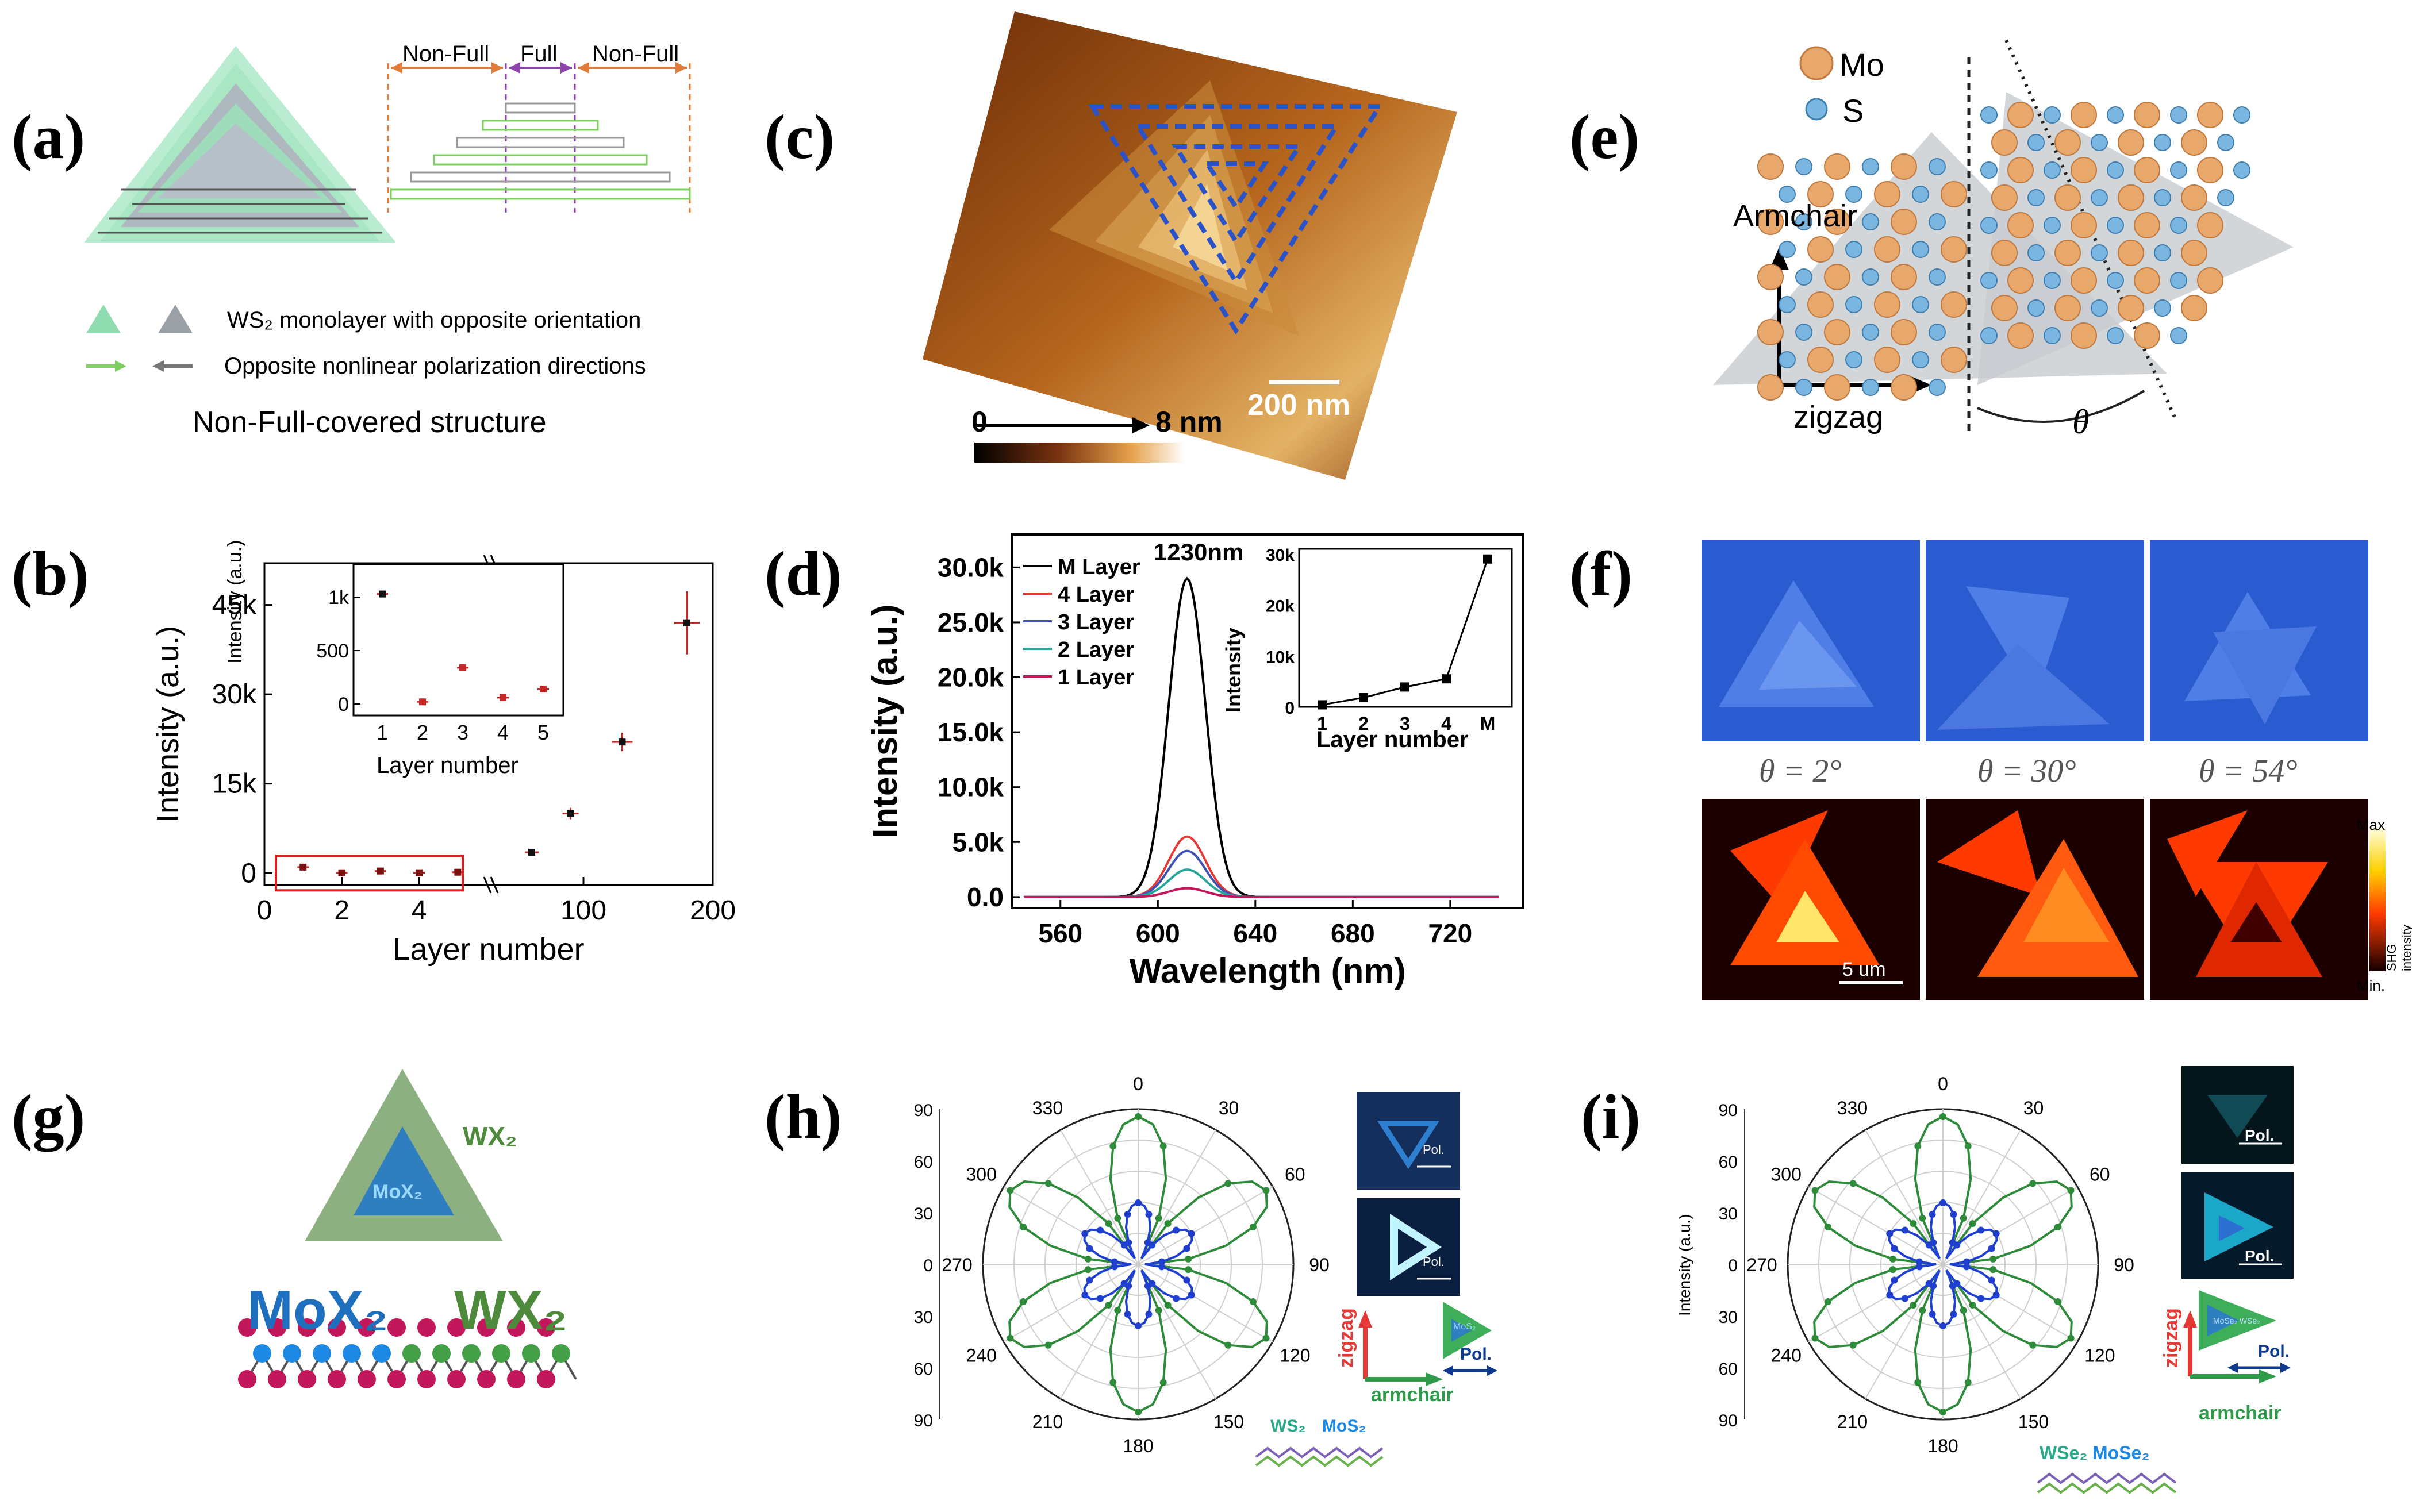  I want to click on panel-label-a: (a), so click(48, 137).